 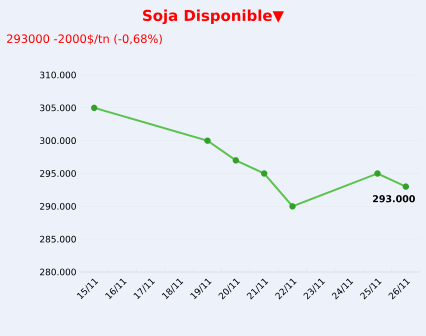 What do you see at coordinates (58, 75) in the screenshot?
I see `y-tick-label: 310.000` at bounding box center [58, 75].